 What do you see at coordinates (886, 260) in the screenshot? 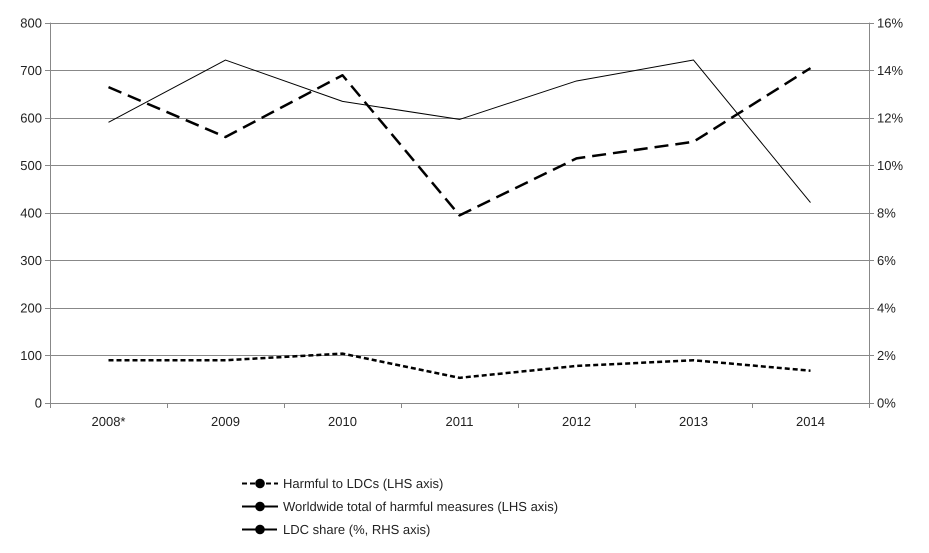
I see `y2-tick-label: 6%` at bounding box center [886, 260].